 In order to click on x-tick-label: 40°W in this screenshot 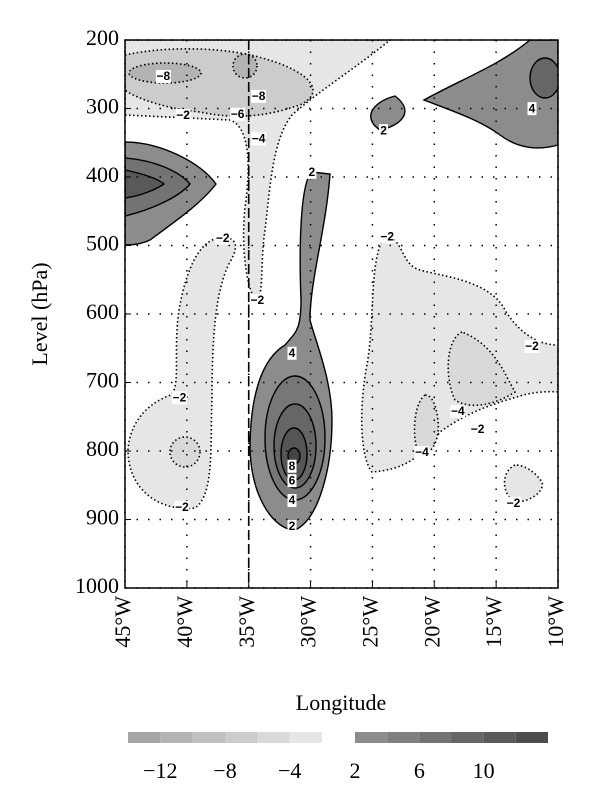, I will do `click(184, 622)`.